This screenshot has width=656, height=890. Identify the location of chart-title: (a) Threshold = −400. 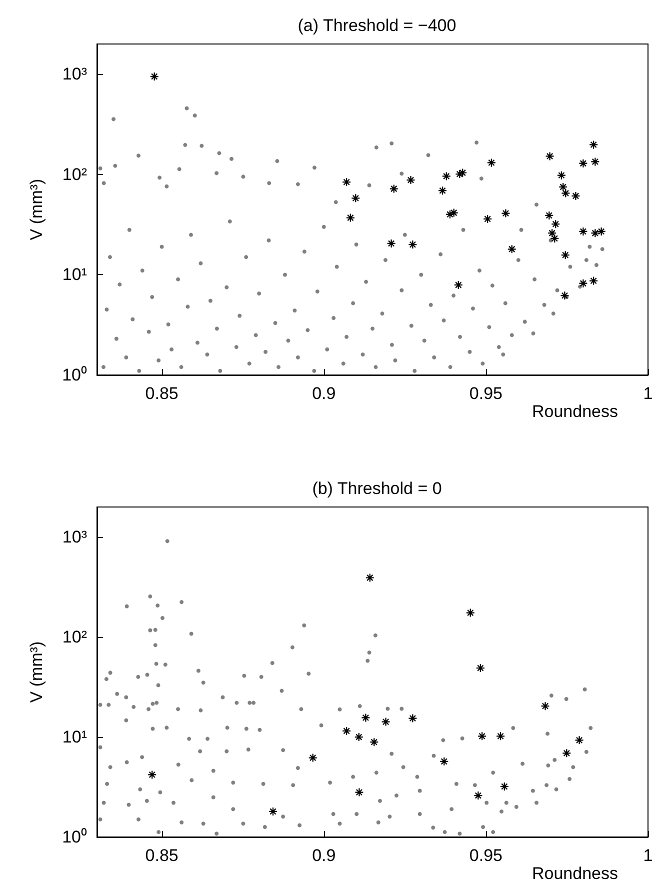
(377, 25).